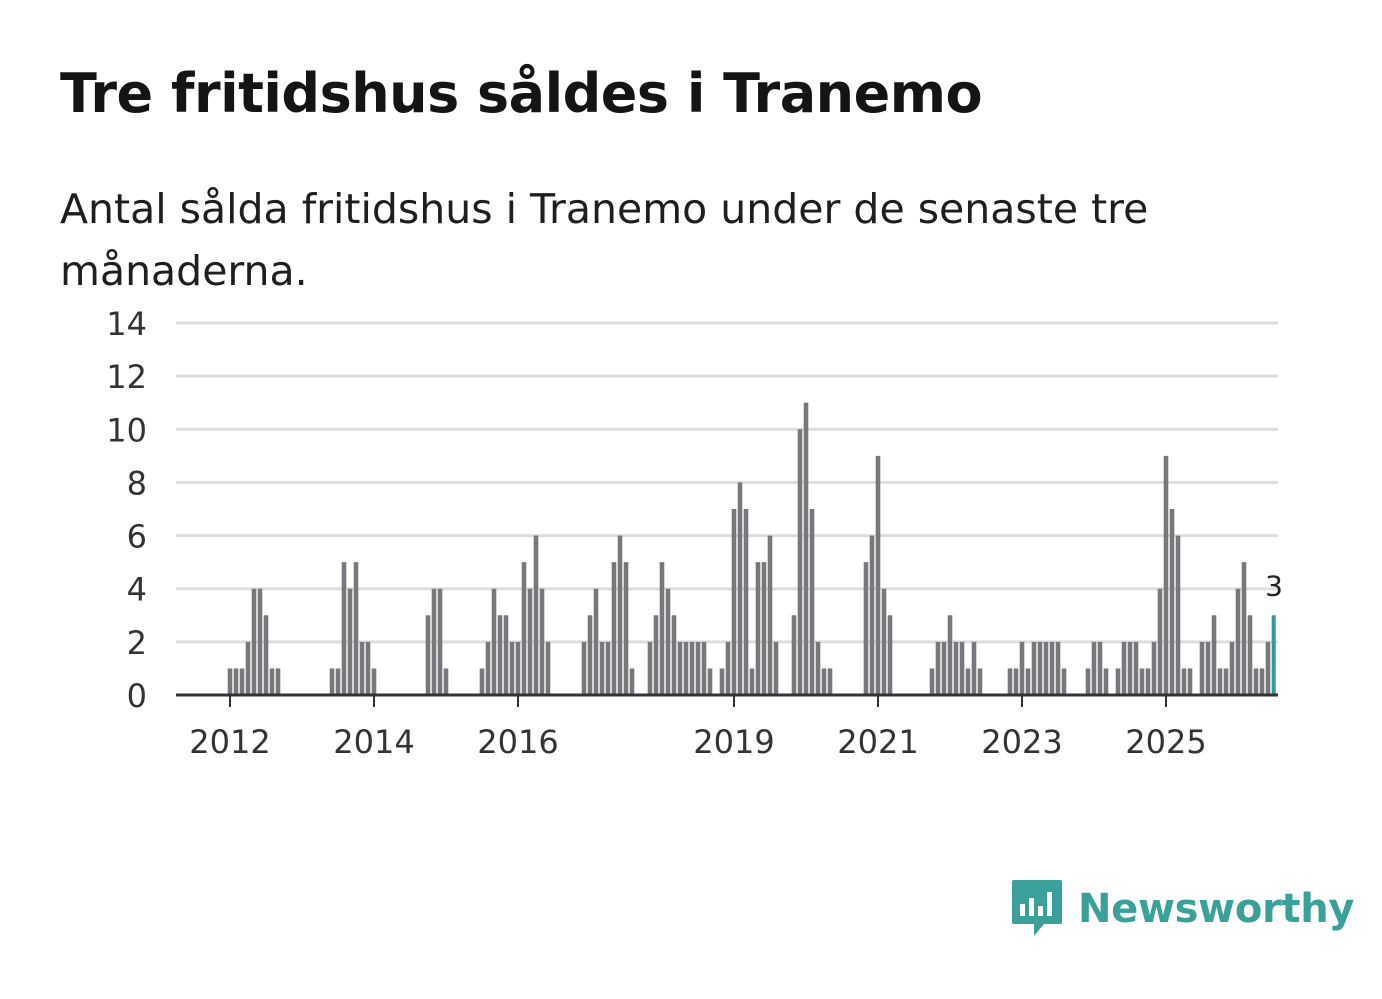  I want to click on last-value-label: 3, so click(1274, 585).